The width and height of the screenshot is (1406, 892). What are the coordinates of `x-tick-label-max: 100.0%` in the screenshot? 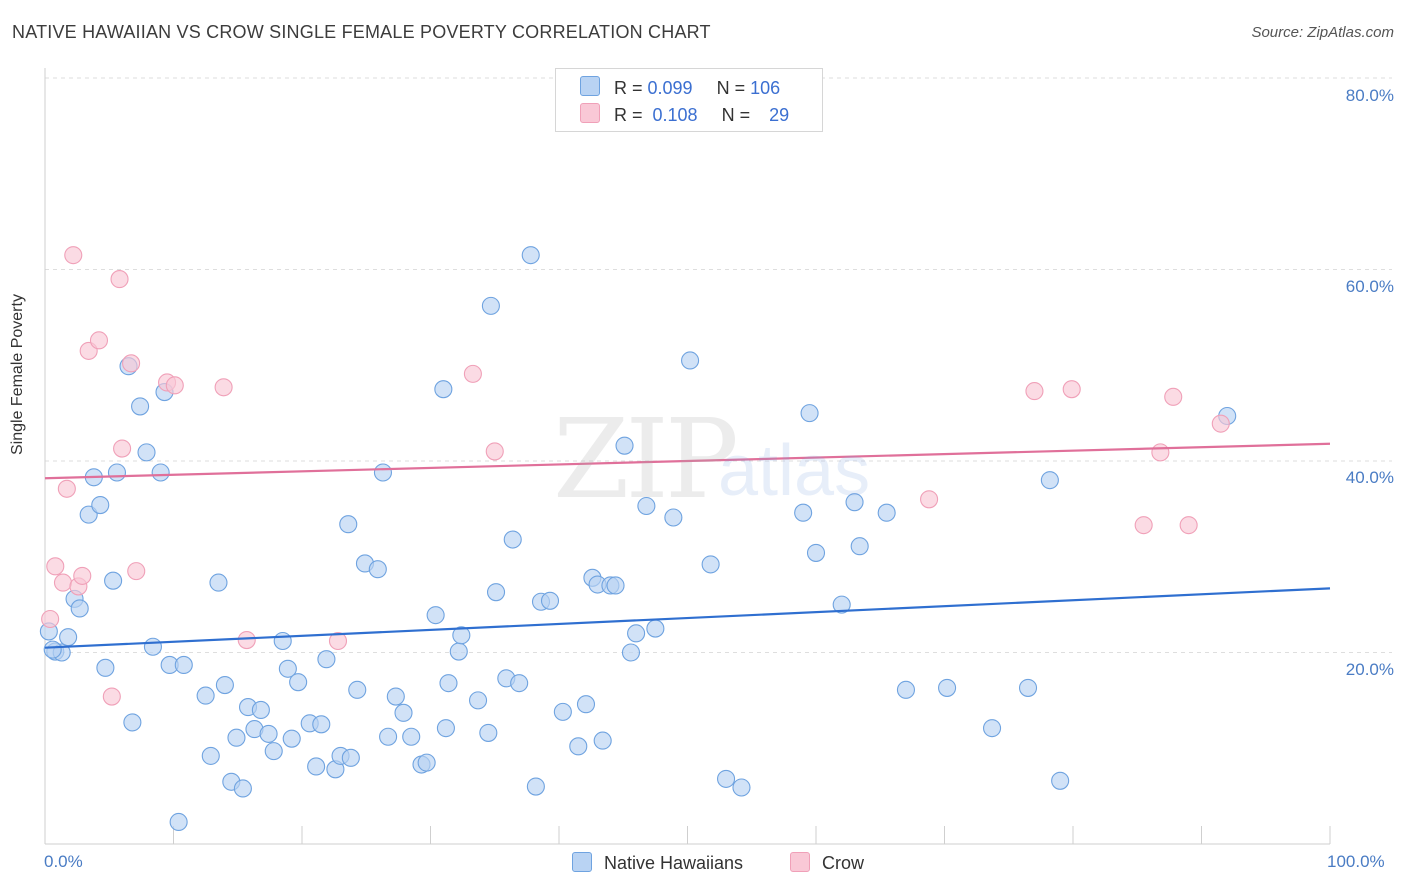 It's located at (1356, 861).